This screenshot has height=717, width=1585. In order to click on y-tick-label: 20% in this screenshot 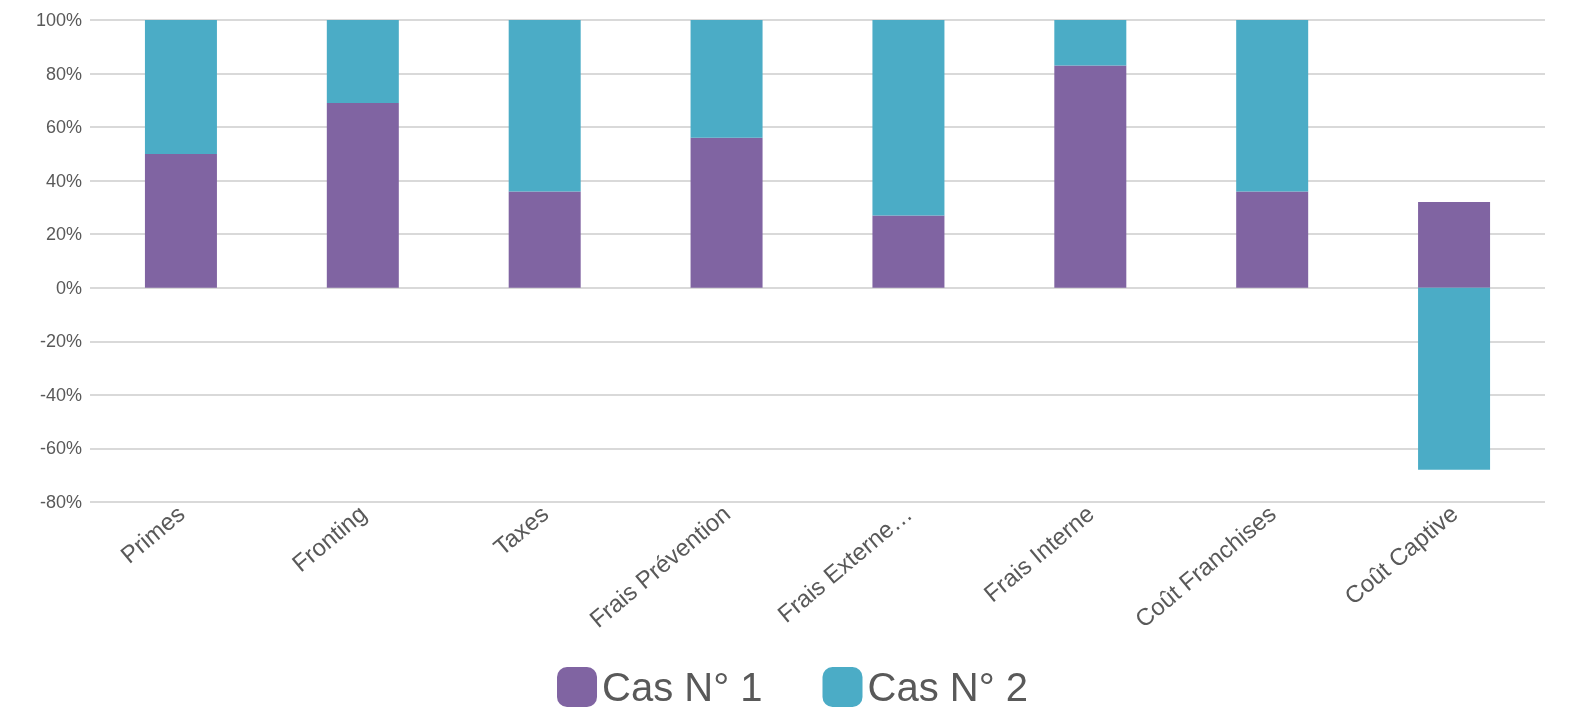, I will do `click(63, 234)`.